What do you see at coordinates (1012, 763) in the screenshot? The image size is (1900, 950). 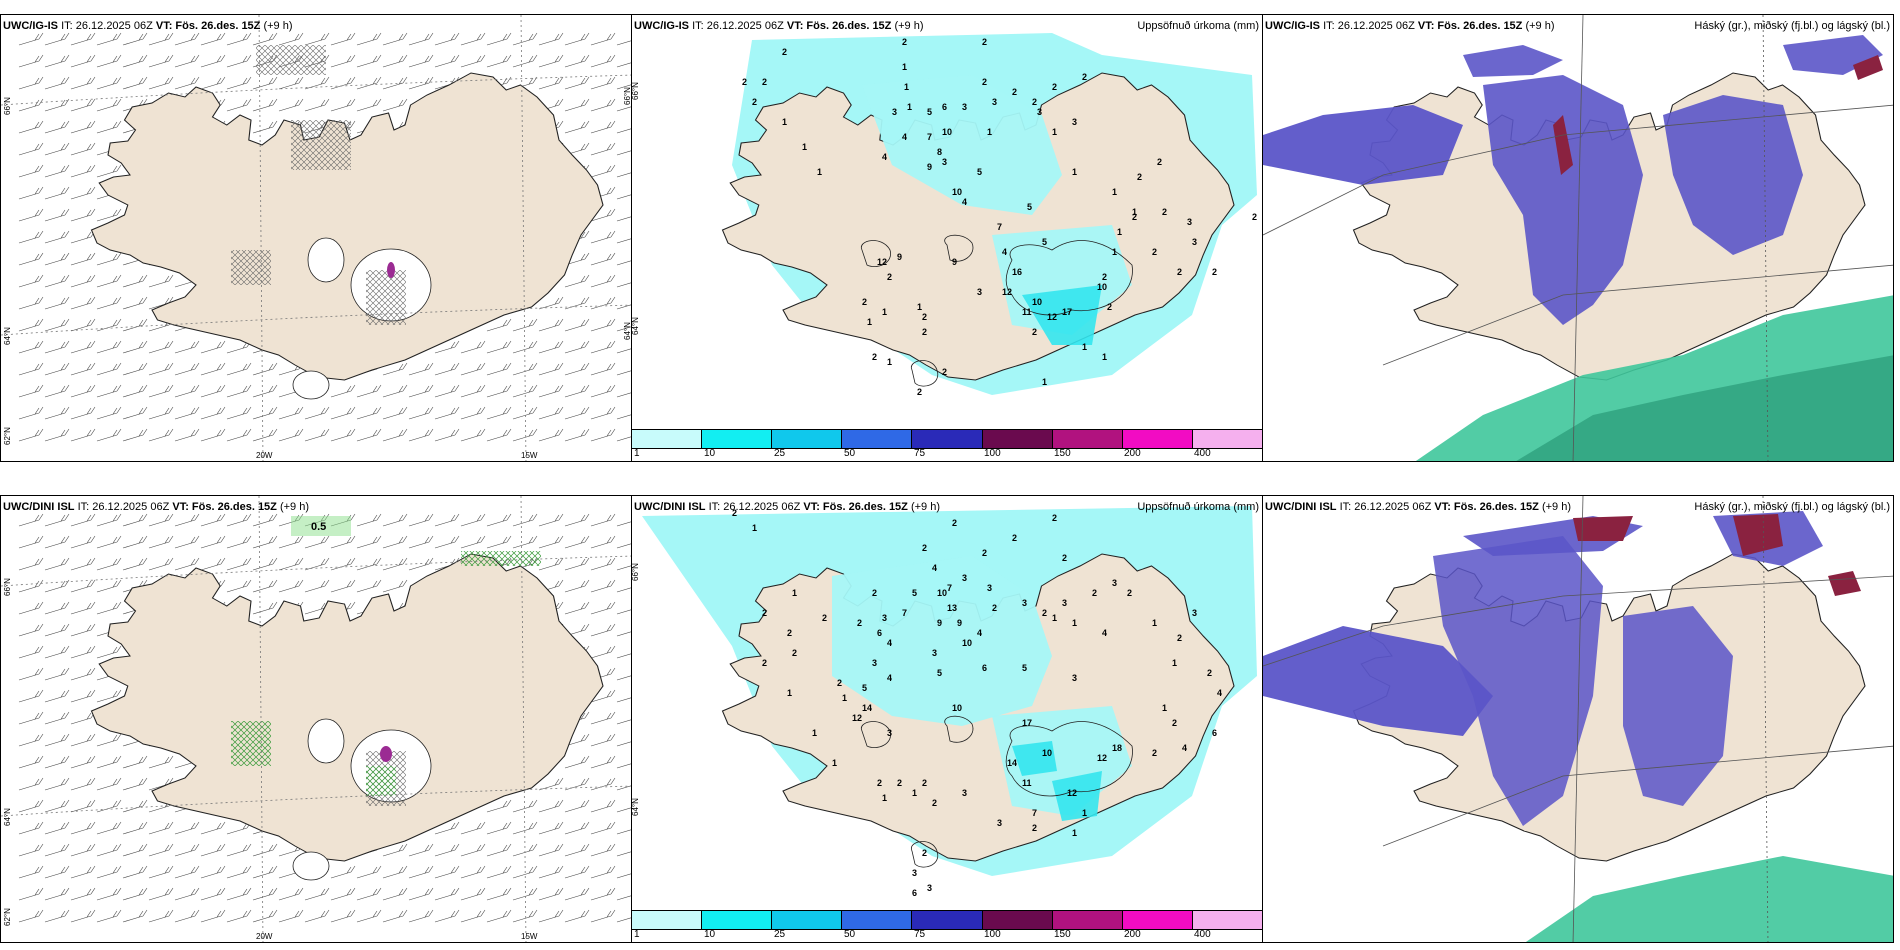 I see `precip-value: 14` at bounding box center [1012, 763].